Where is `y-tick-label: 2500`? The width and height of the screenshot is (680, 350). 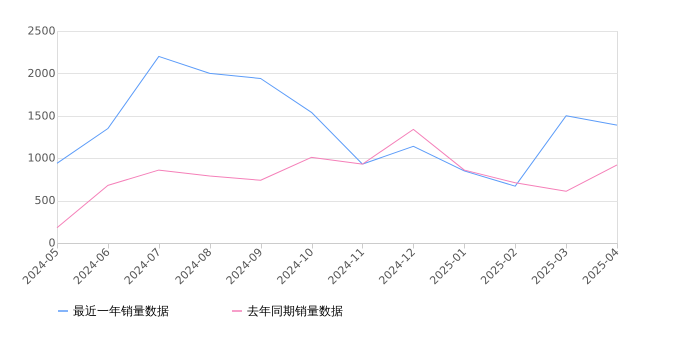 y-tick-label: 2500 is located at coordinates (42, 31).